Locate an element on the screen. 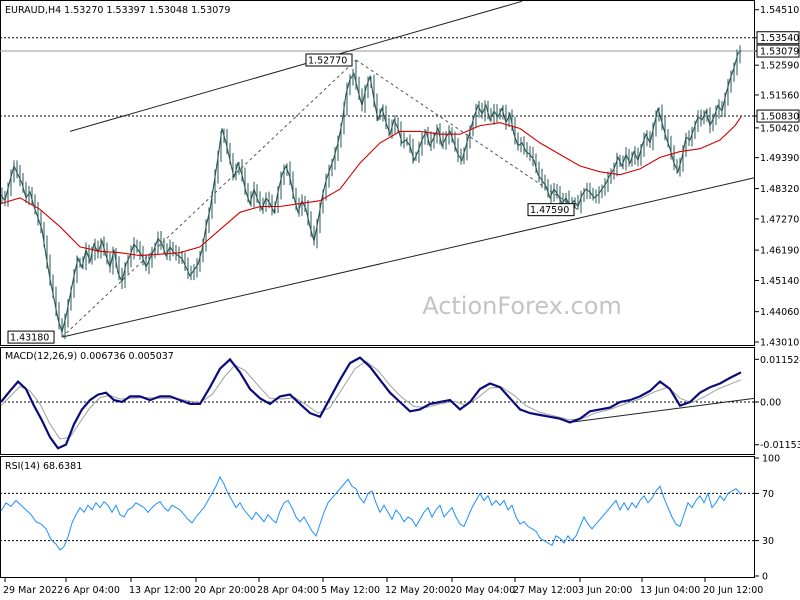 The image size is (800, 600). time-tick-label: 29 Mar 2022 is located at coordinates (33, 590).